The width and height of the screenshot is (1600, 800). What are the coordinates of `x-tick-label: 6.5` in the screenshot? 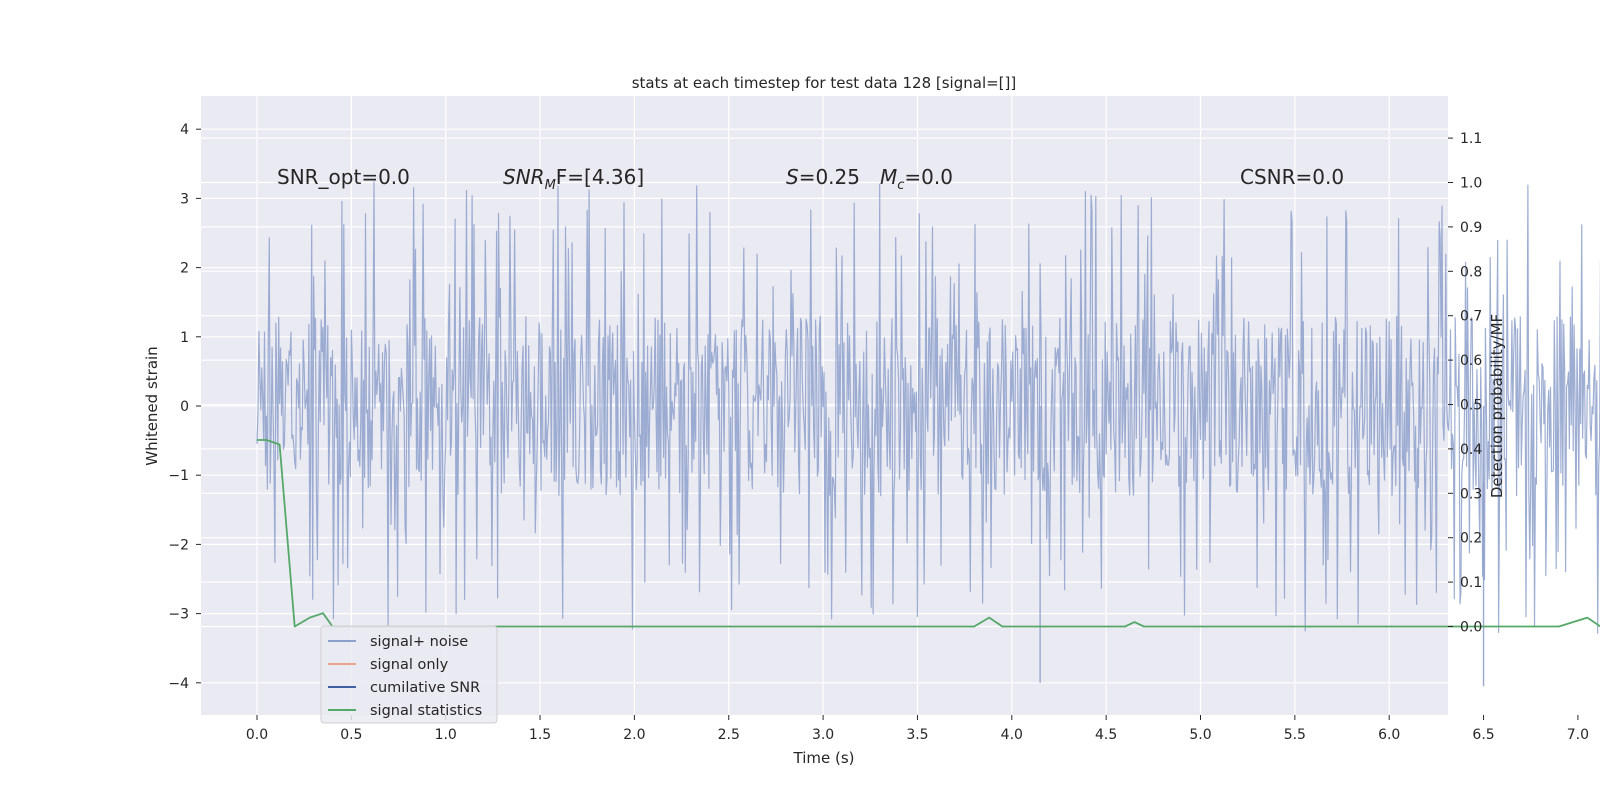 It's located at (1483, 735).